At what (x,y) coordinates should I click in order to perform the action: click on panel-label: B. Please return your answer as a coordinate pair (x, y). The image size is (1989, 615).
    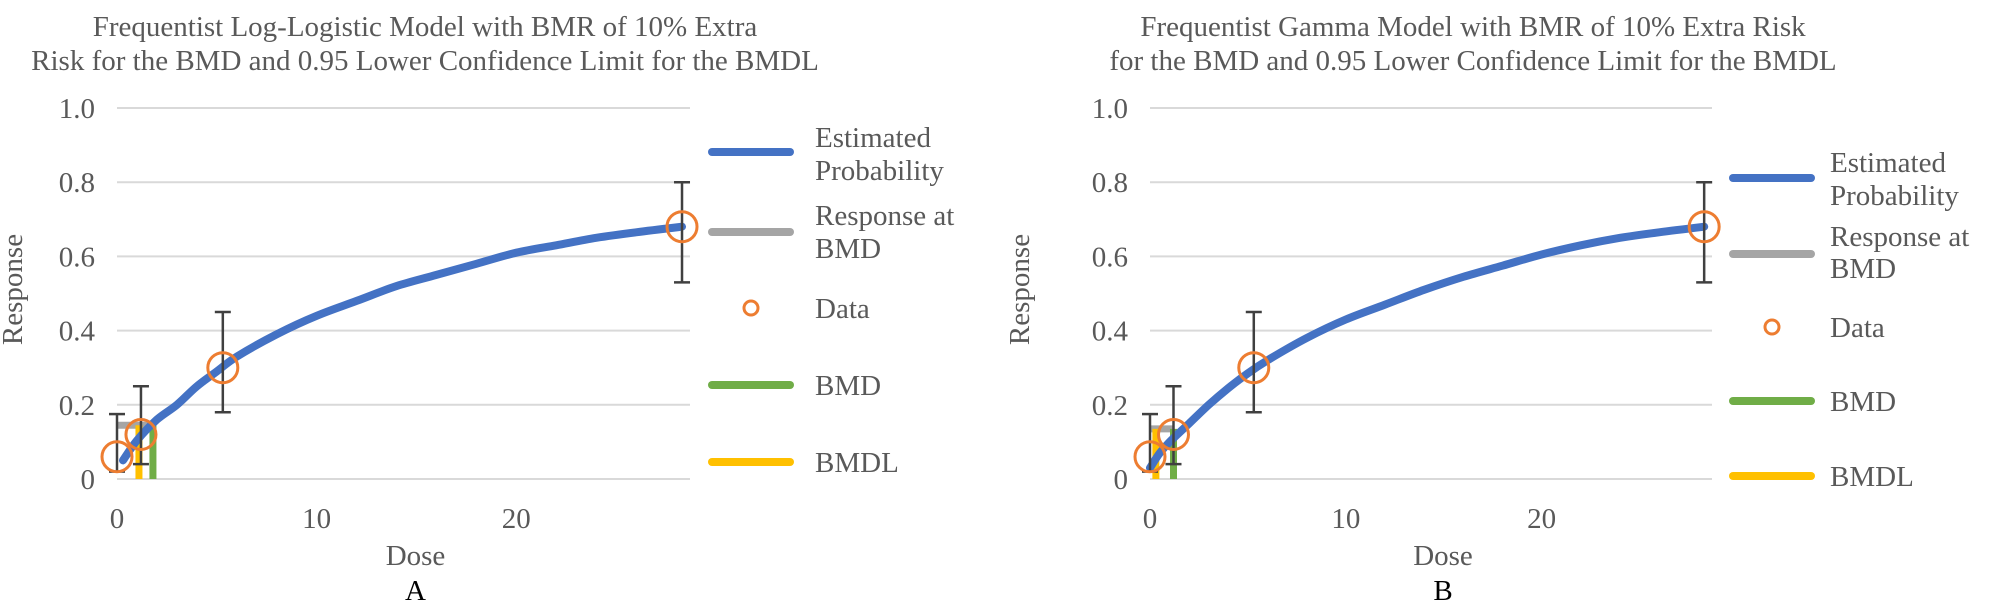
    Looking at the image, I should click on (1442, 591).